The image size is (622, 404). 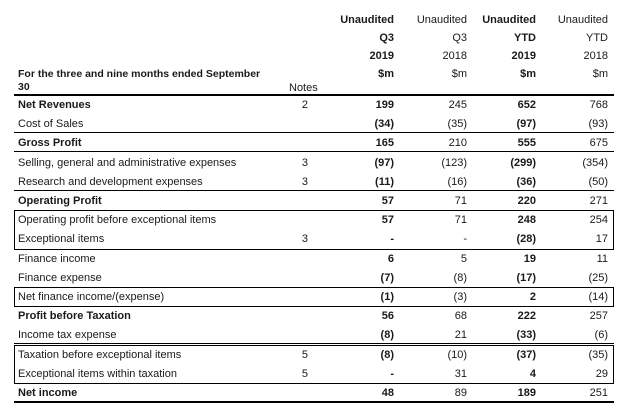 I want to click on box-taxation-detail, so click(x=314, y=364).